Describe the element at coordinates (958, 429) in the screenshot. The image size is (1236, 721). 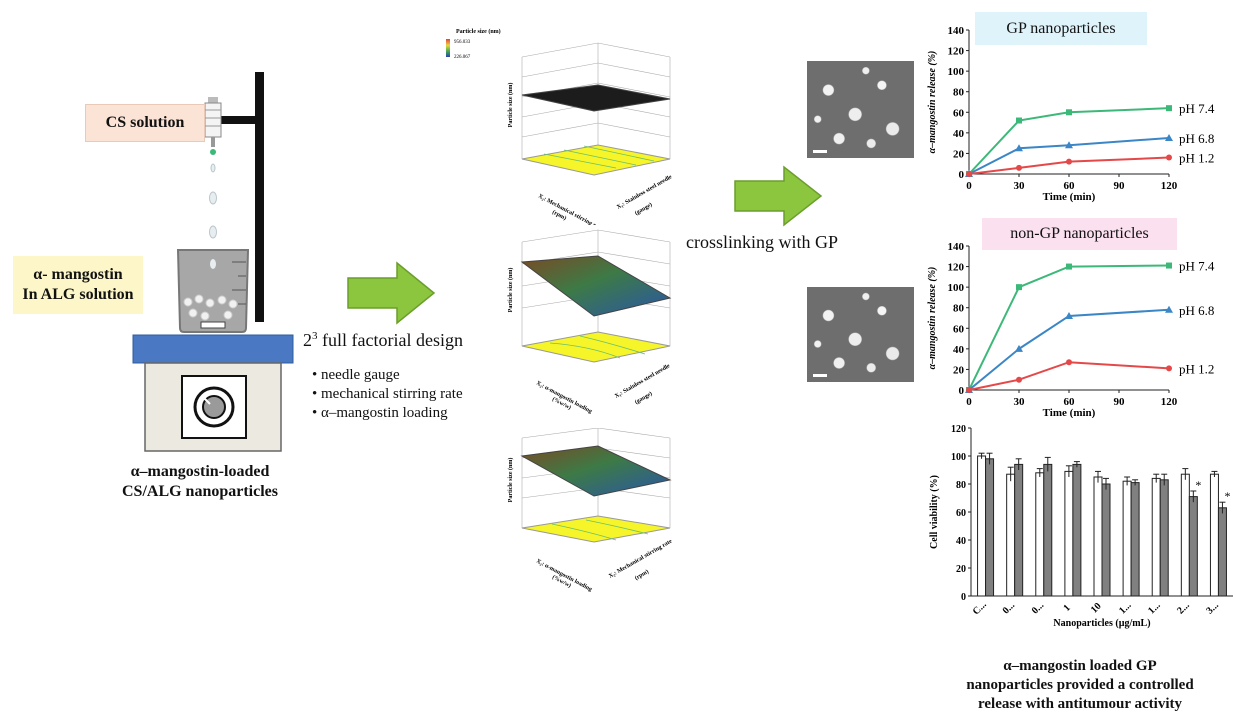
I see `y-tick-label: 120` at that location.